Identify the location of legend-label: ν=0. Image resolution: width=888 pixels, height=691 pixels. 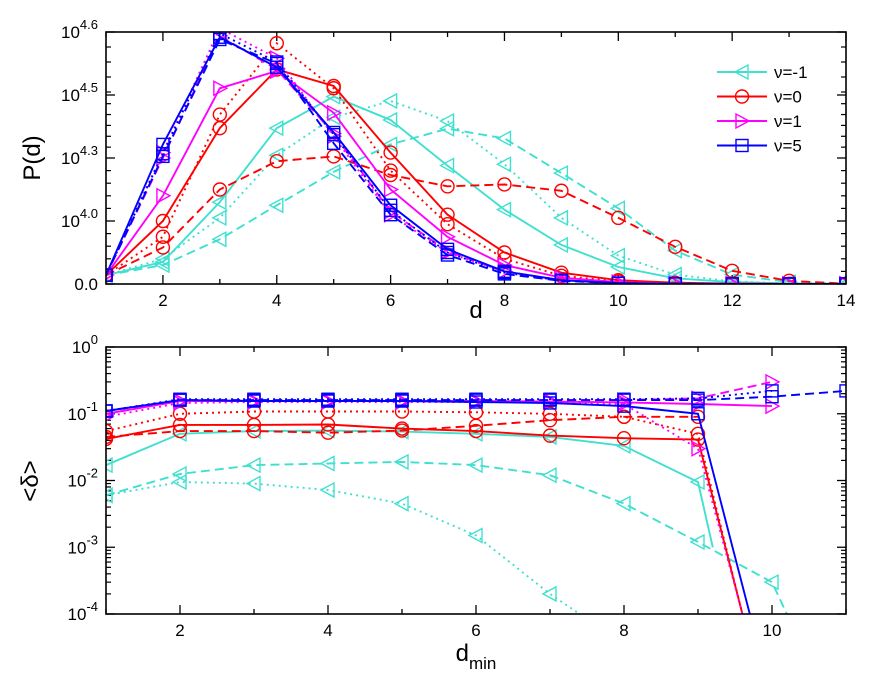
(788, 97).